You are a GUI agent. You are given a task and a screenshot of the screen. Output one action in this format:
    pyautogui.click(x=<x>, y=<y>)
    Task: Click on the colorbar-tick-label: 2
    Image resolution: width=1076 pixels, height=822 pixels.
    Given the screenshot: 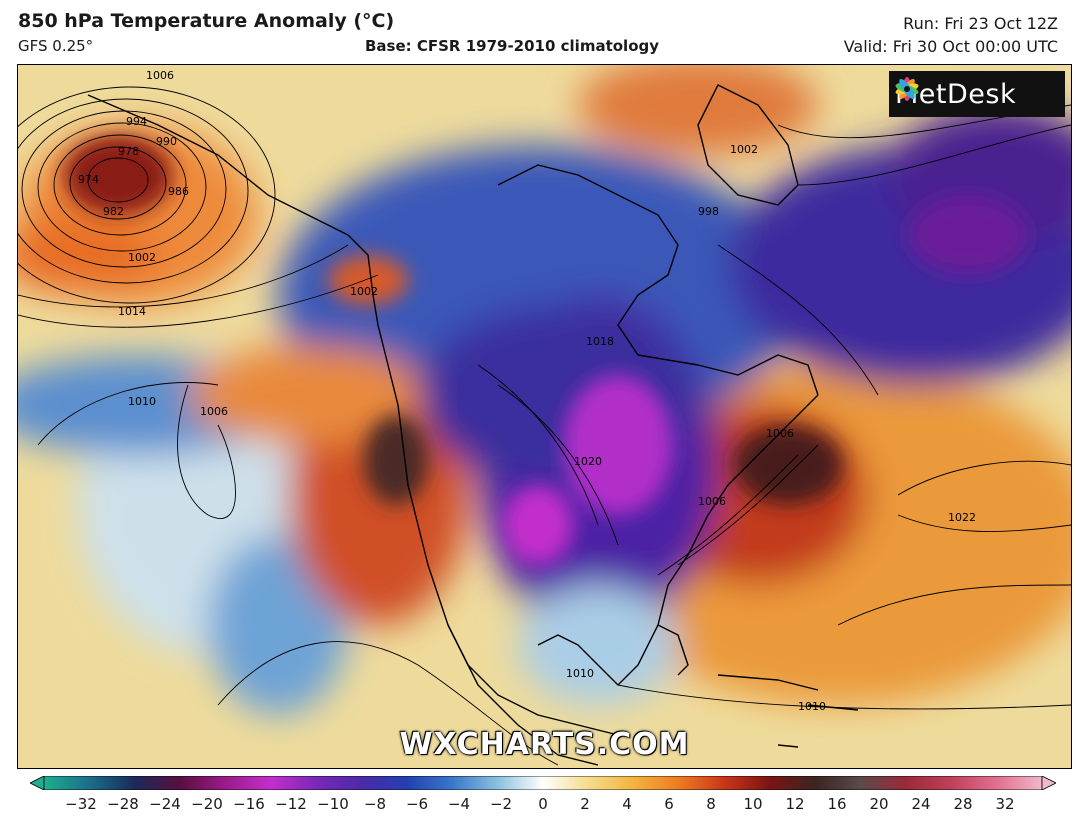 What is the action you would take?
    pyautogui.click(x=585, y=804)
    